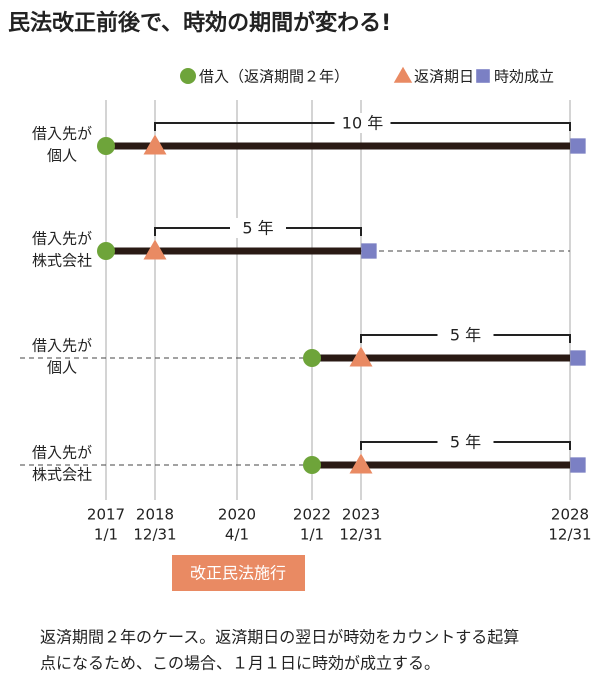 The width and height of the screenshot is (600, 688). I want to click on tick-year: 2028, so click(570, 515).